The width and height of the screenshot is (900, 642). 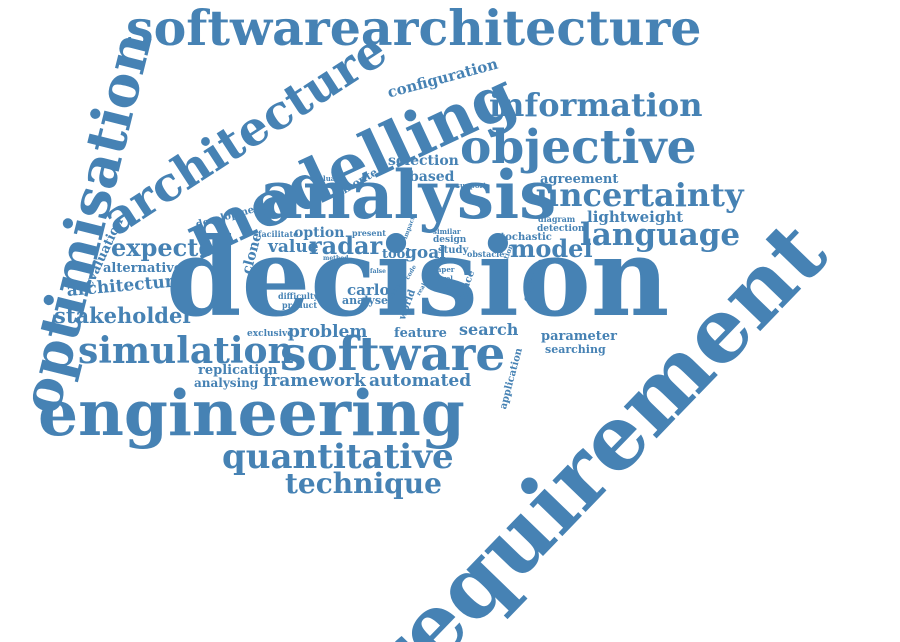 What do you see at coordinates (442, 278) in the screenshot?
I see `word-novel: novel` at bounding box center [442, 278].